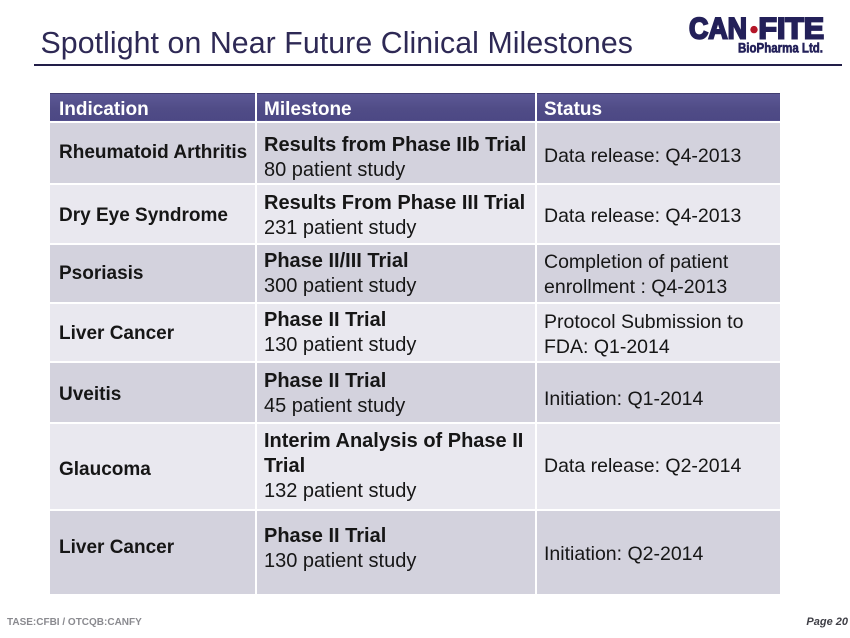 This screenshot has width=850, height=638. I want to click on svg-text: BioPharma Ltd., so click(780, 48).